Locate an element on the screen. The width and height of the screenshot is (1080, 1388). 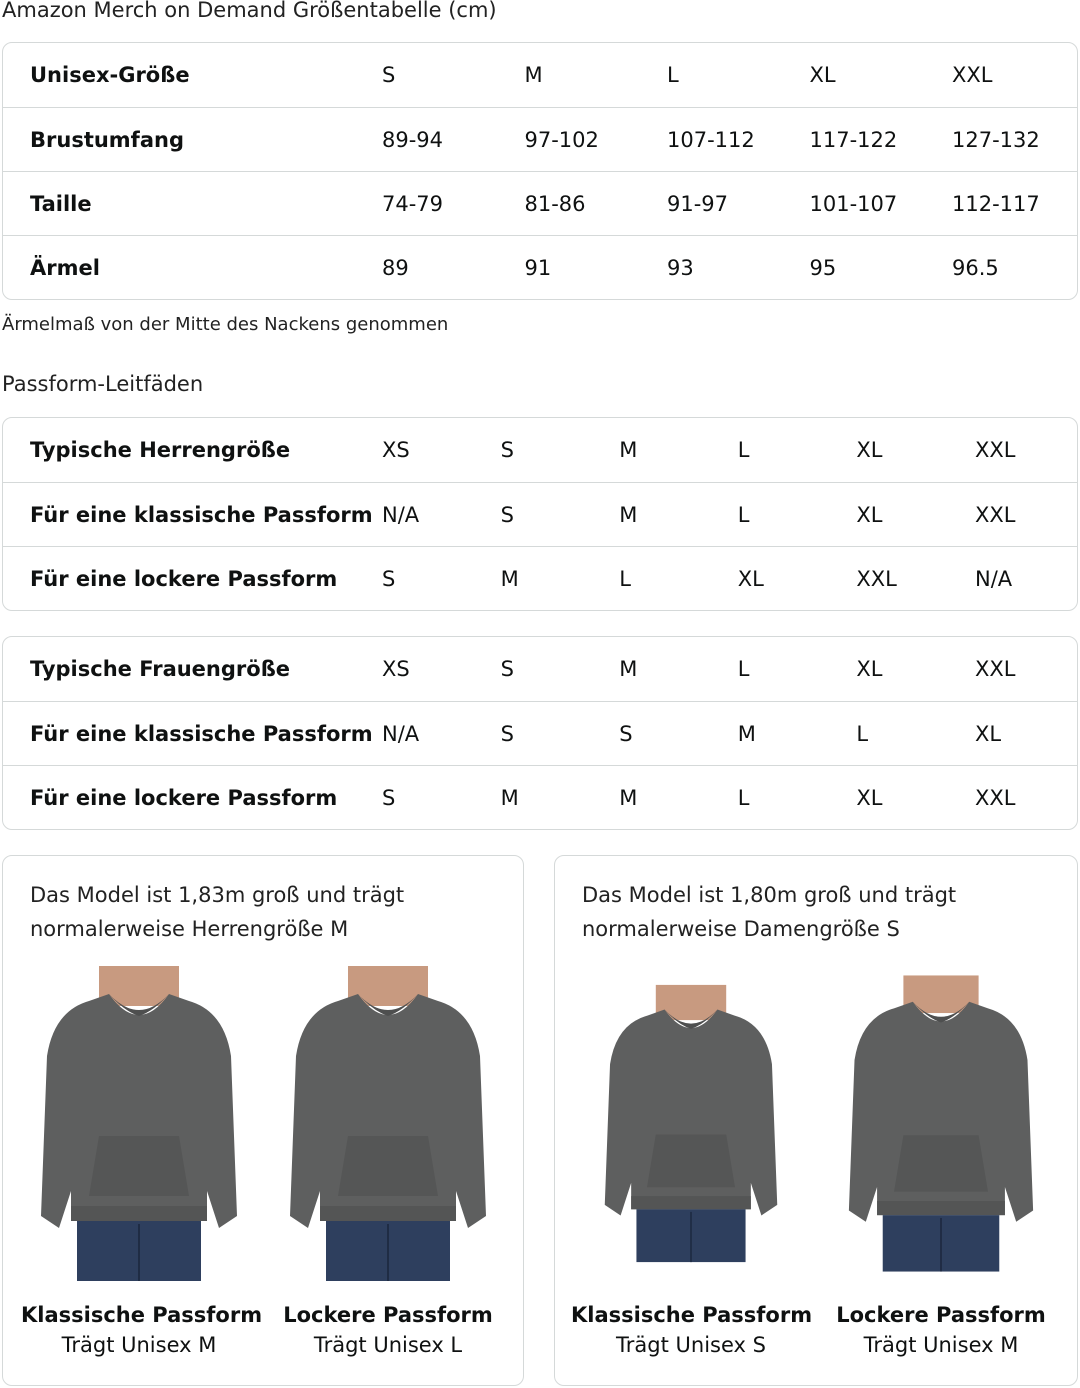
row-label: Brustumfang is located at coordinates (107, 139).